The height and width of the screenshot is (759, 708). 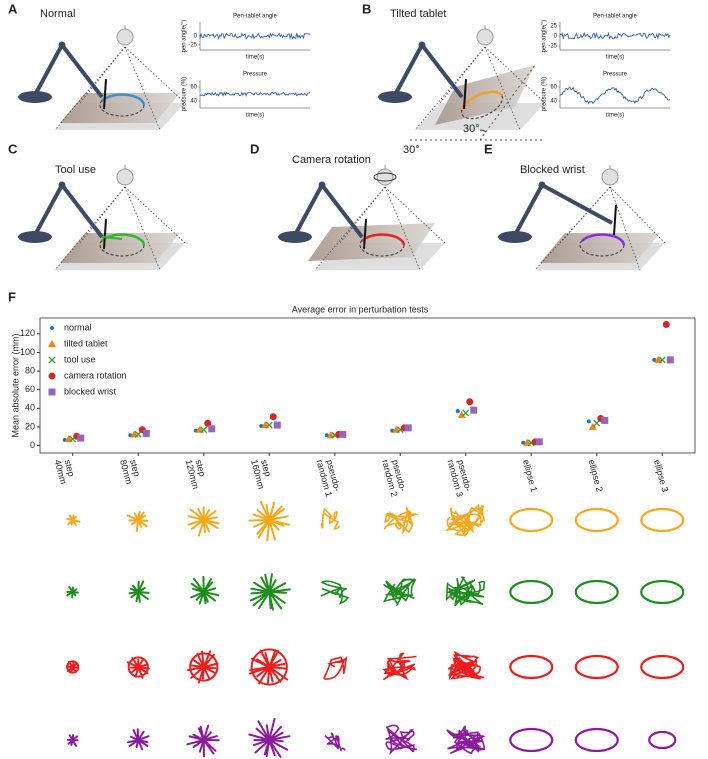 I want to click on x-tick-label: ellipse 1, so click(x=530, y=476).